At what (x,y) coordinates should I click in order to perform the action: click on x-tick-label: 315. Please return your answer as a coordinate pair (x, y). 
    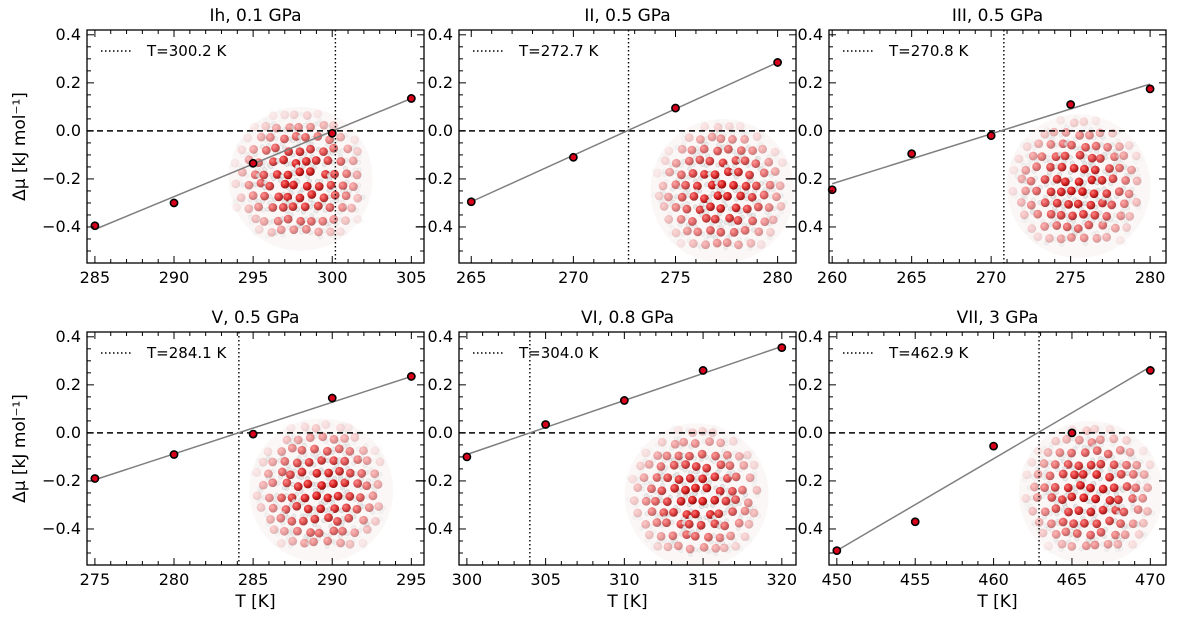
    Looking at the image, I should click on (703, 579).